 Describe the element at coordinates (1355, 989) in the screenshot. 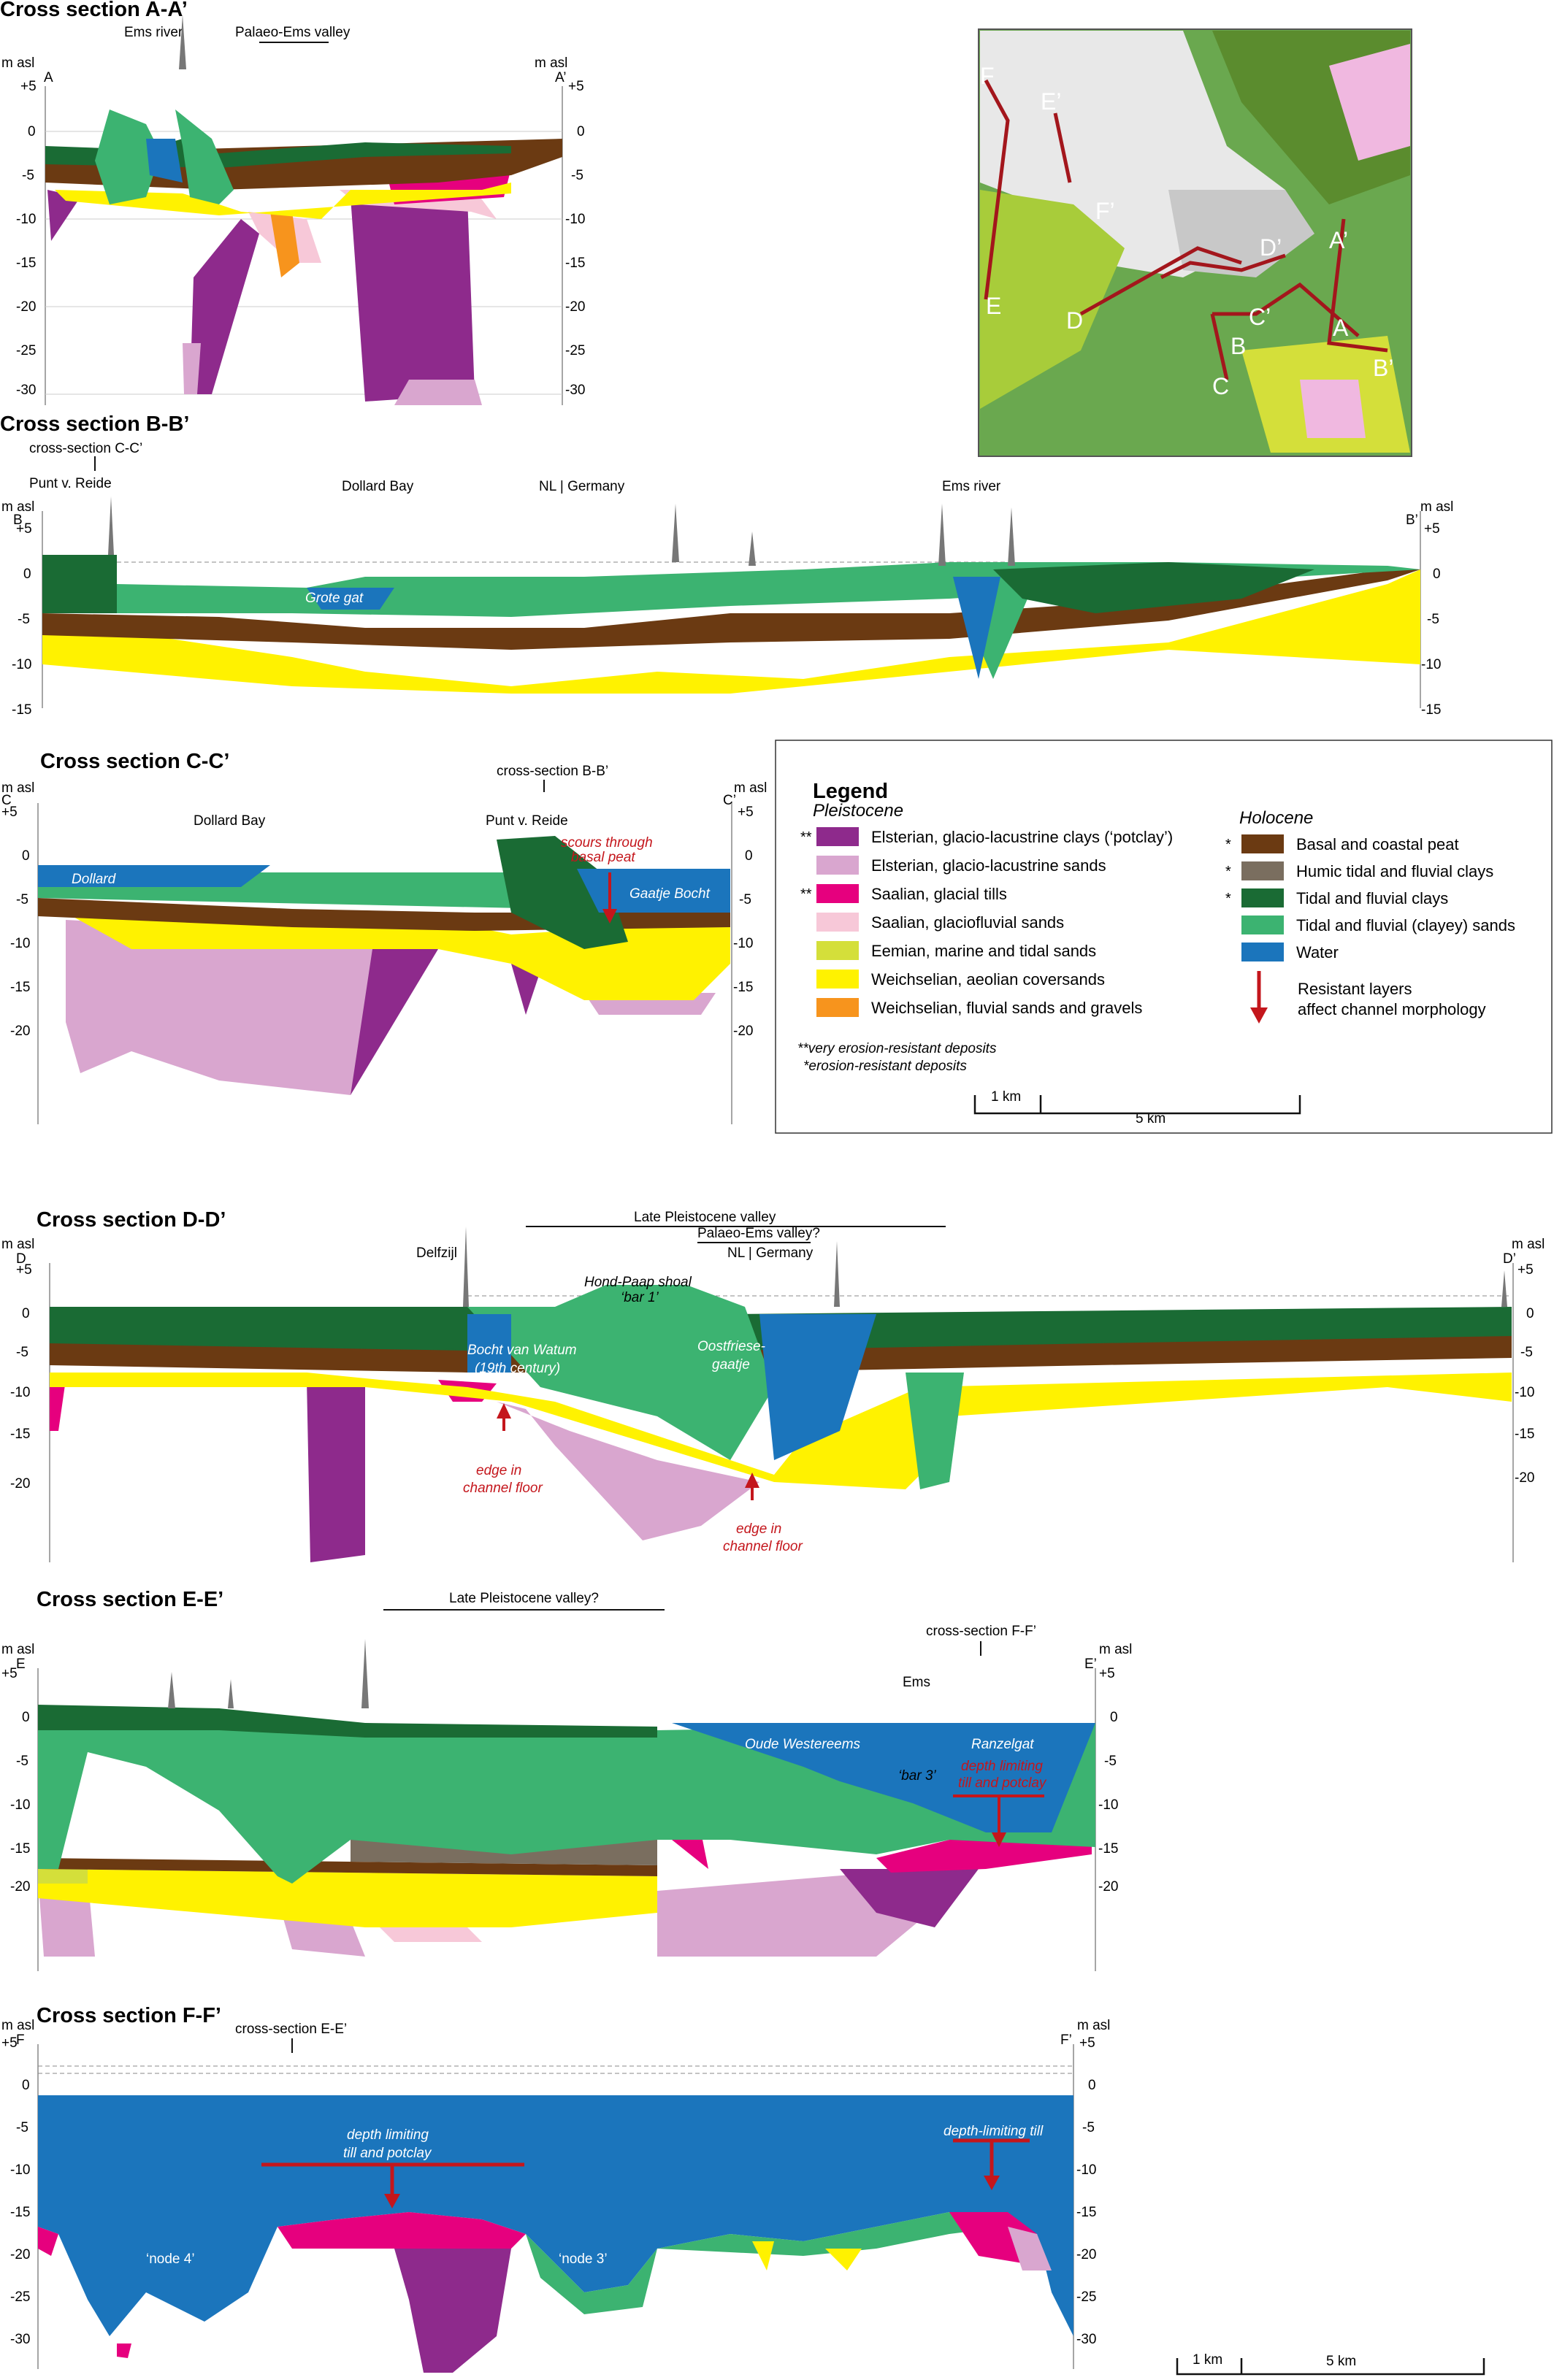

I see `legend-arrow-label-1: Resistant layers` at that location.